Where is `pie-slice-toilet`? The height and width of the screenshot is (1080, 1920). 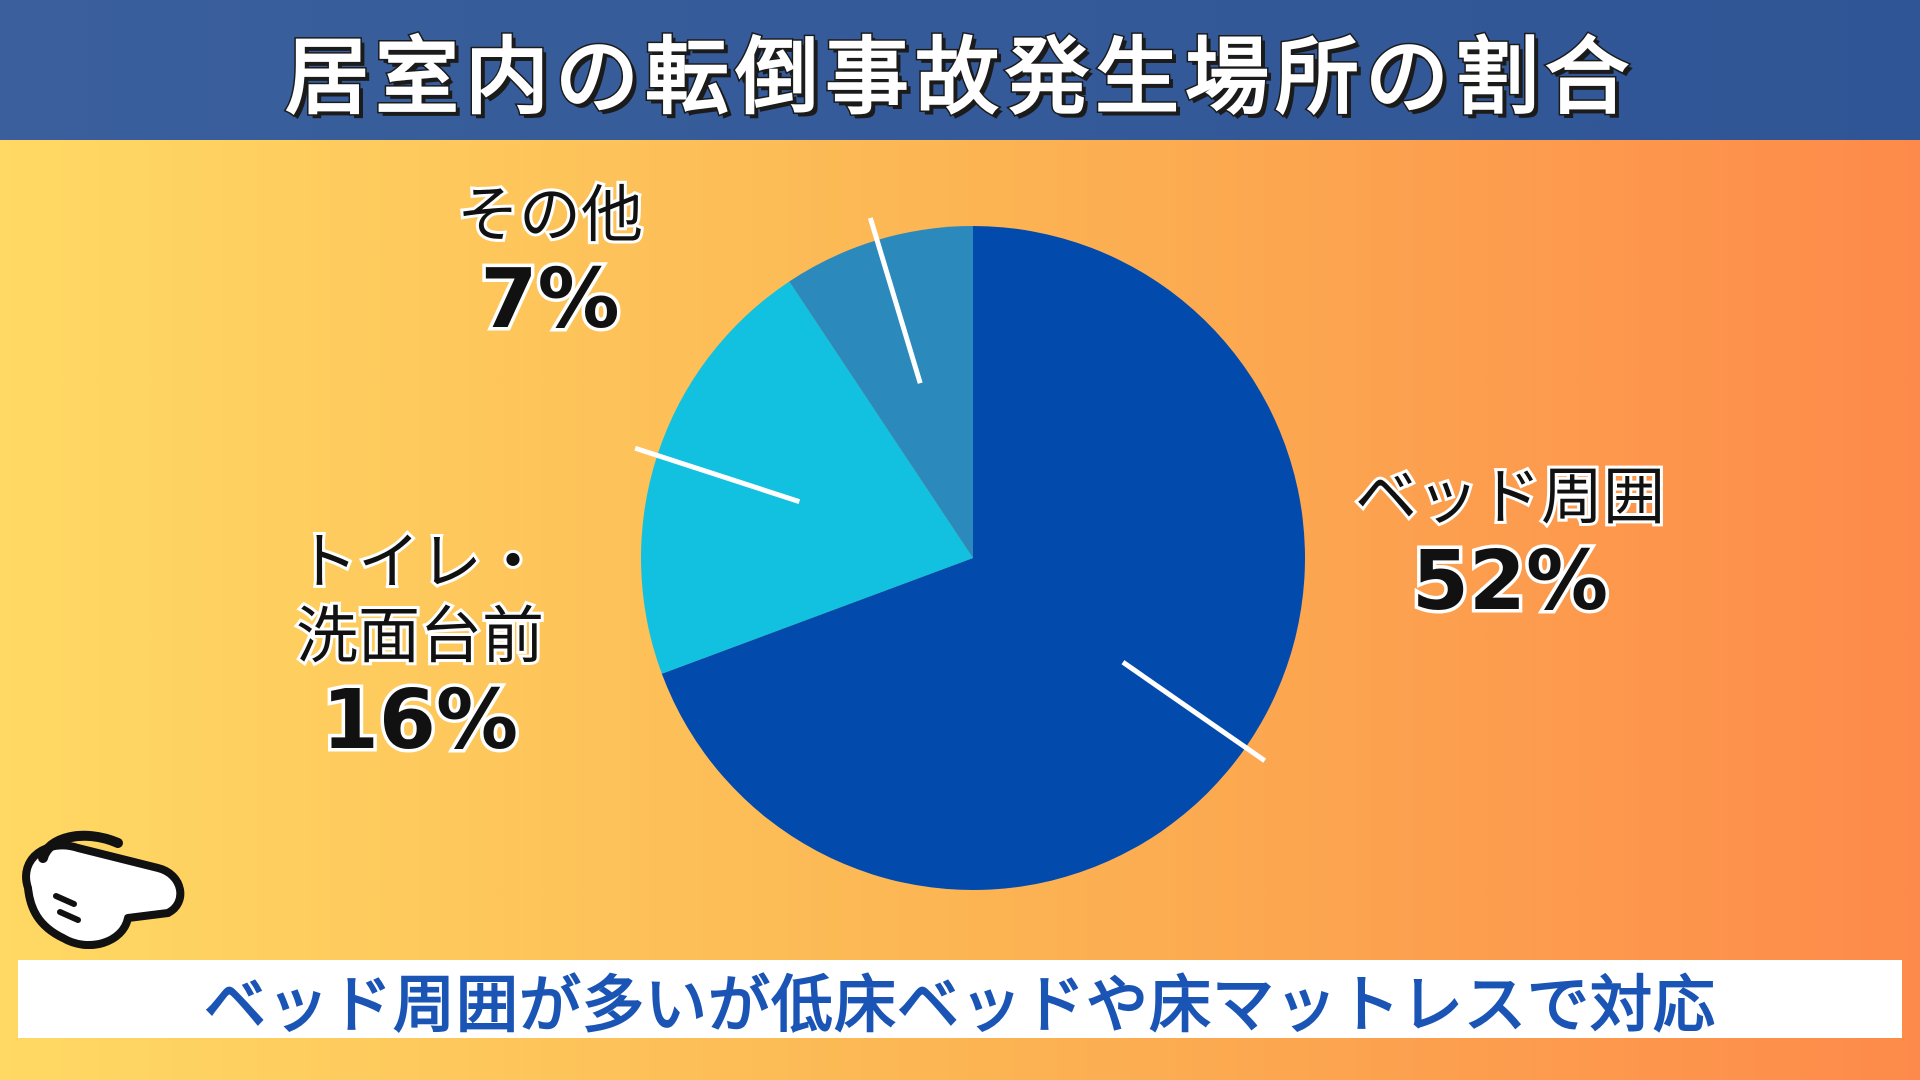
pie-slice-toilet is located at coordinates (807, 477).